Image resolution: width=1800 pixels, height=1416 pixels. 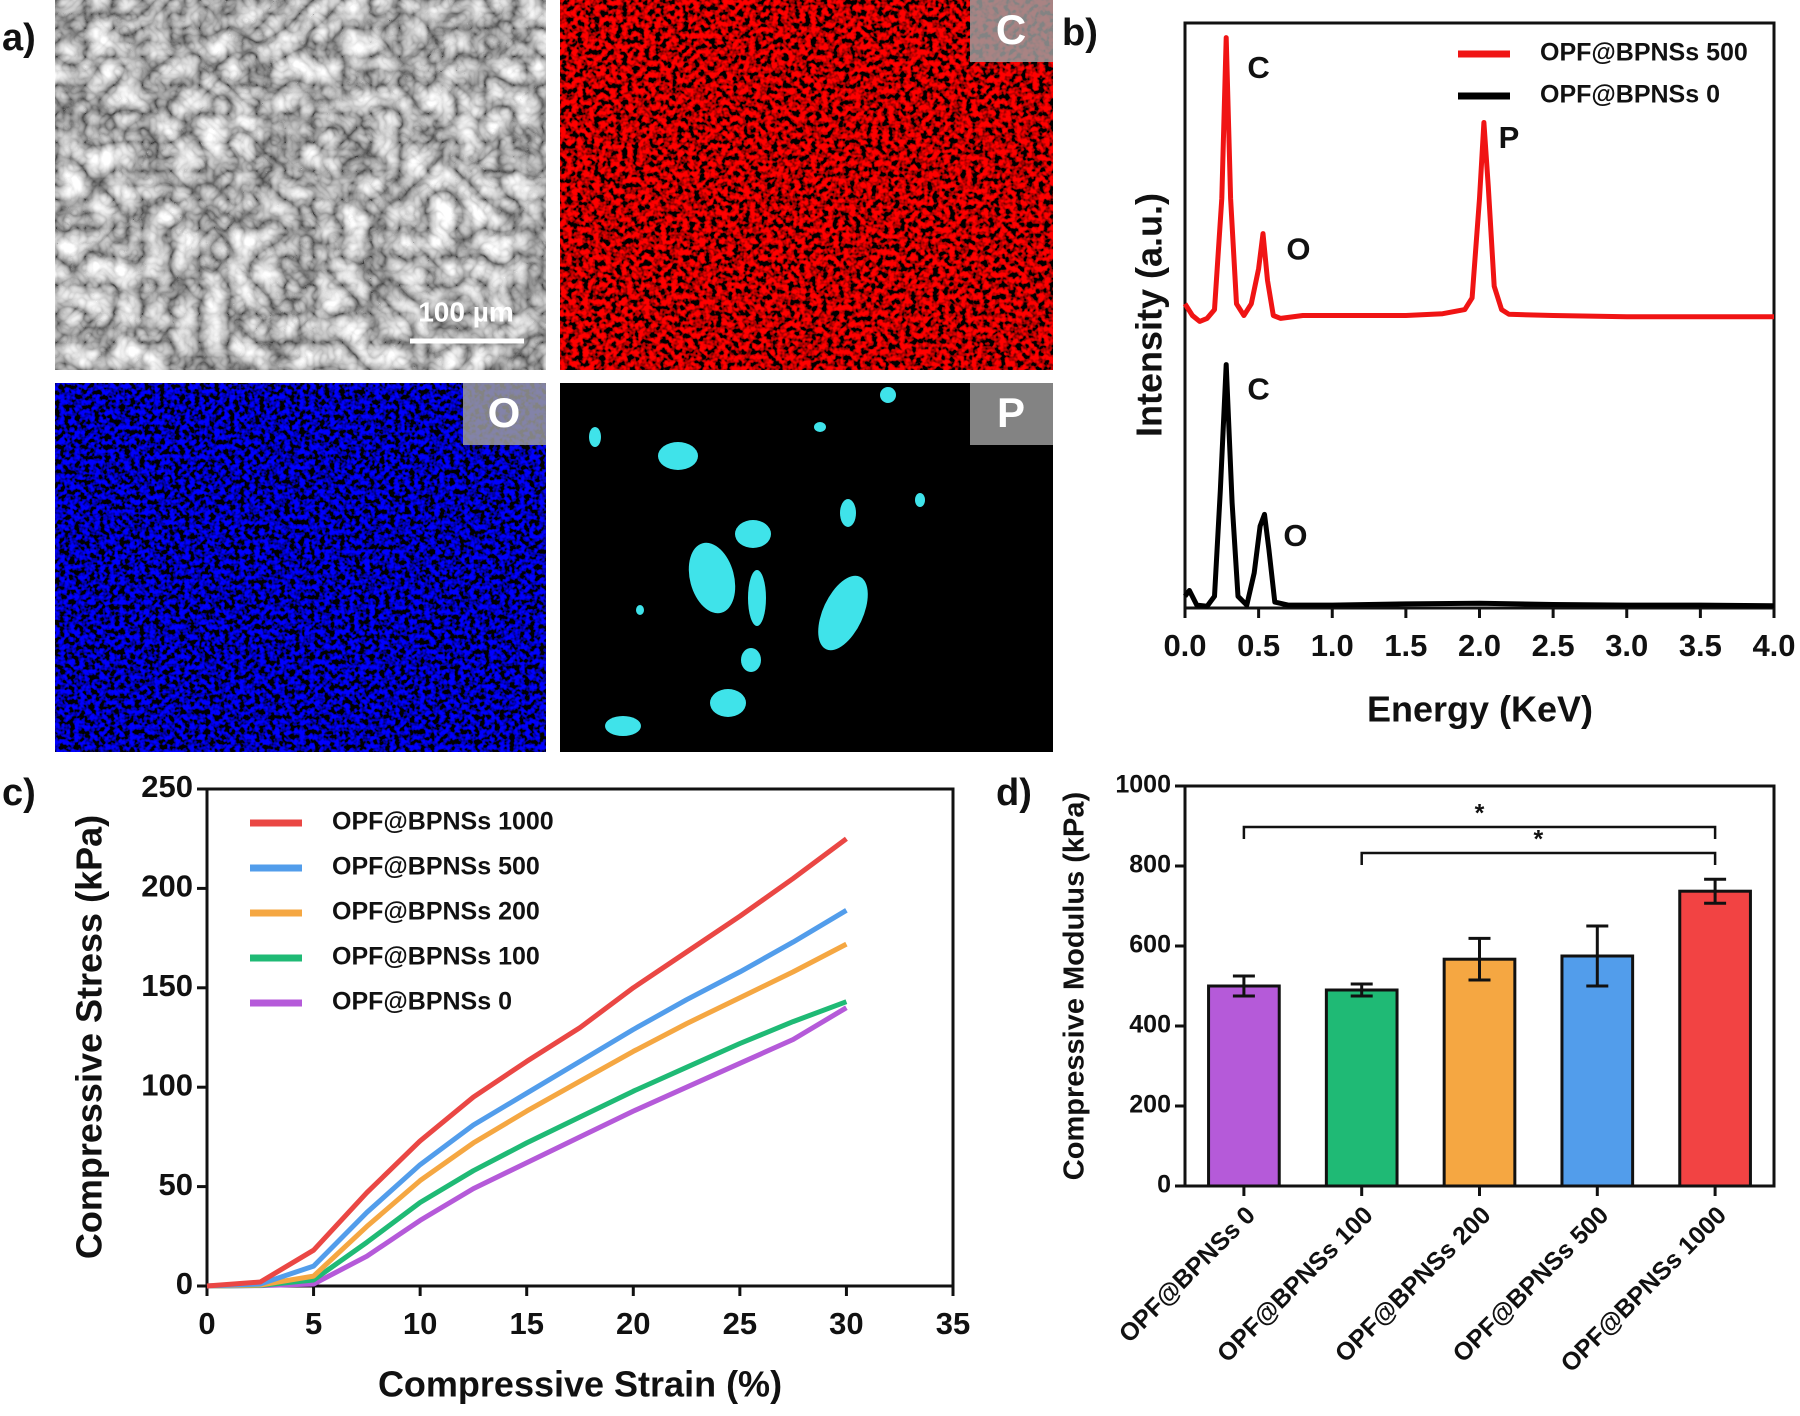 I want to click on legend-label: OPF@BPNSs 1000, so click(x=443, y=822).